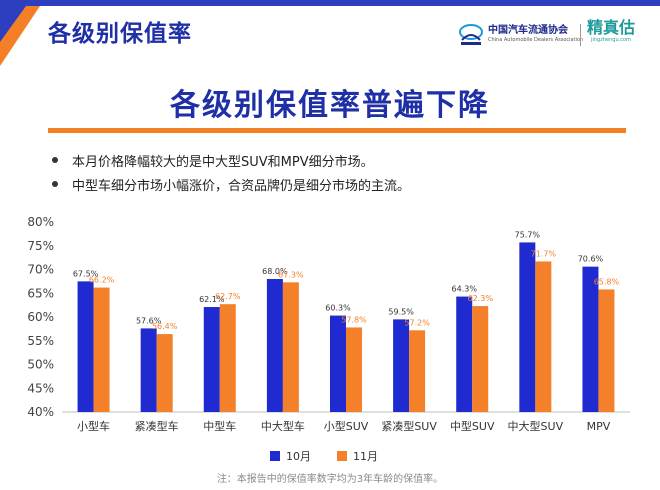 This screenshot has width=660, height=490. What do you see at coordinates (298, 456) in the screenshot?
I see `legend-label-10: 10月` at bounding box center [298, 456].